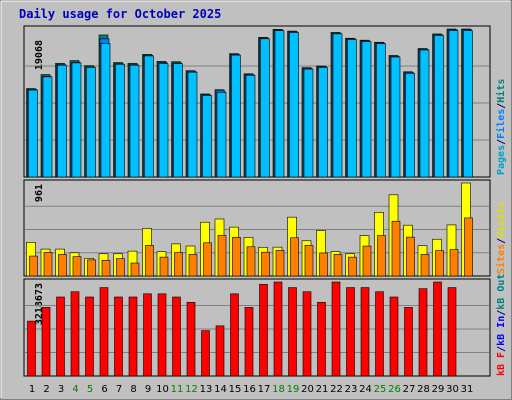 This screenshot has width=512, height=400. I want to click on mid-legend: Sites/Visits, so click(501, 238).